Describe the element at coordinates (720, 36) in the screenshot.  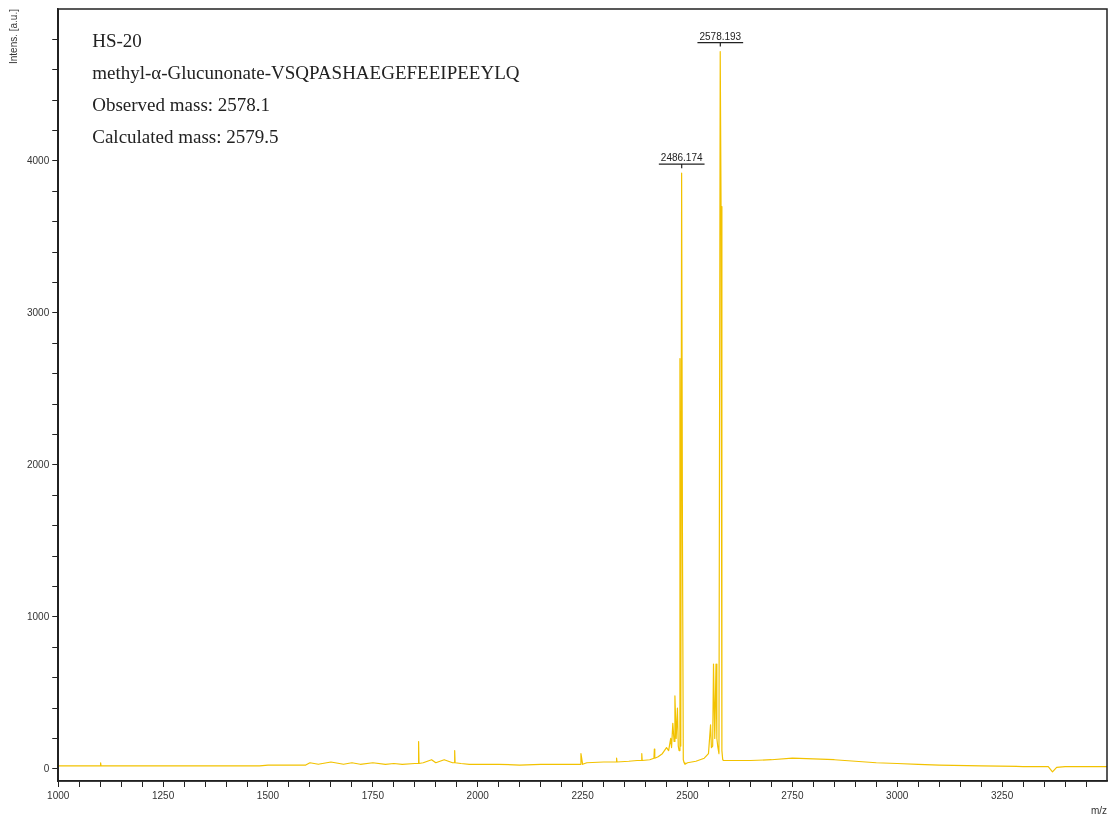
I see `annotation: 2578.193` at that location.